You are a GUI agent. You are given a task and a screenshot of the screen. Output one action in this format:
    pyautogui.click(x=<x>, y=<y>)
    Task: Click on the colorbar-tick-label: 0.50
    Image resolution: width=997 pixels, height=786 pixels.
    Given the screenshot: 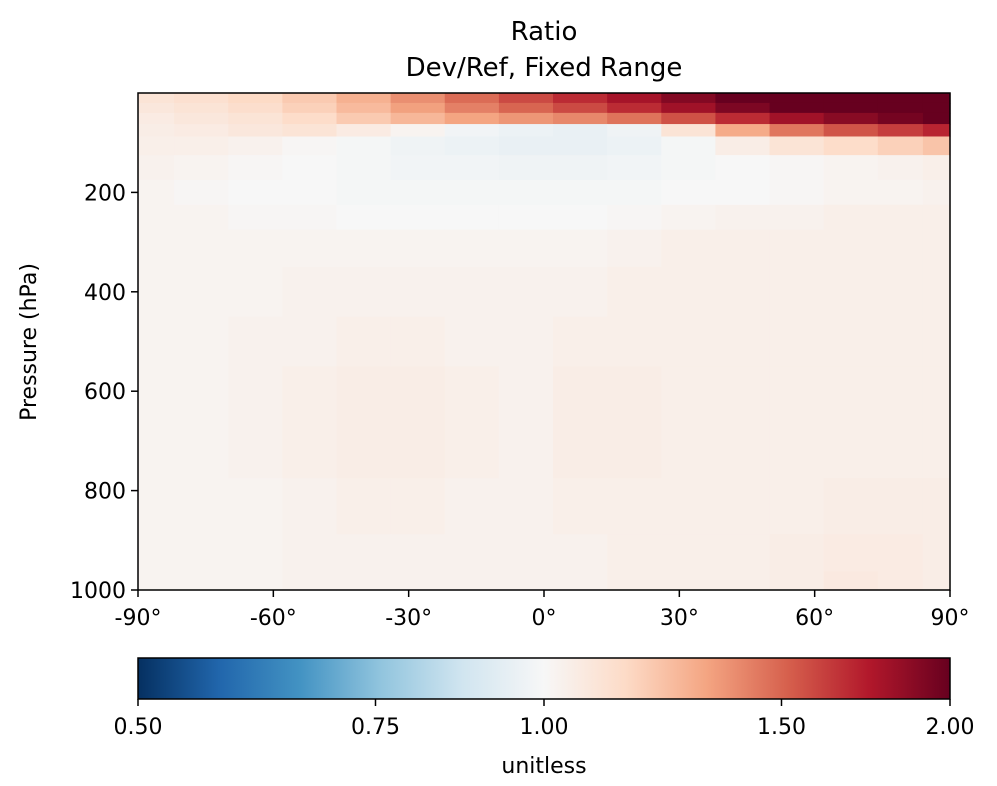 What is the action you would take?
    pyautogui.click(x=138, y=727)
    